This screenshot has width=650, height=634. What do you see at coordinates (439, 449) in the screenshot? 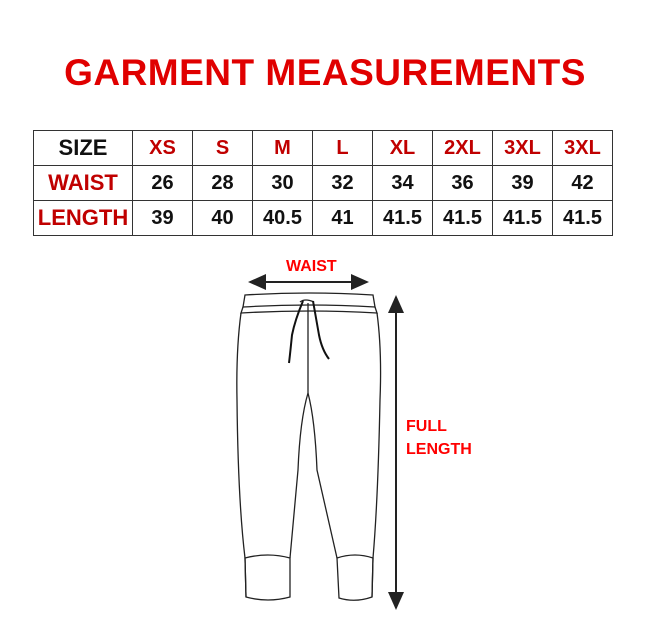
I see `full-length-label-line2: LENGTH` at bounding box center [439, 449].